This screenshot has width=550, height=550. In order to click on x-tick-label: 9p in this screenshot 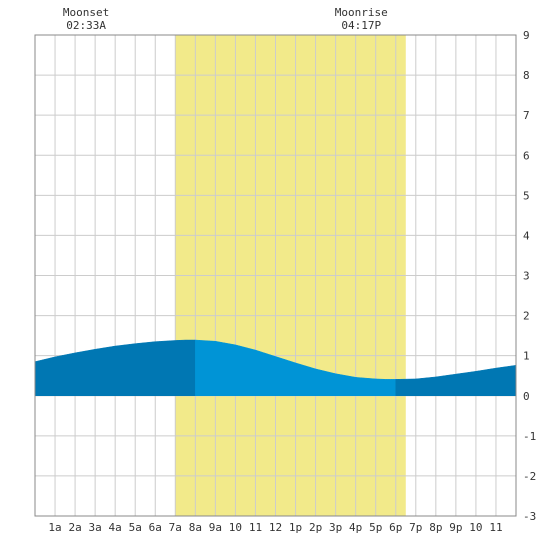, I will do `click(455, 527)`.